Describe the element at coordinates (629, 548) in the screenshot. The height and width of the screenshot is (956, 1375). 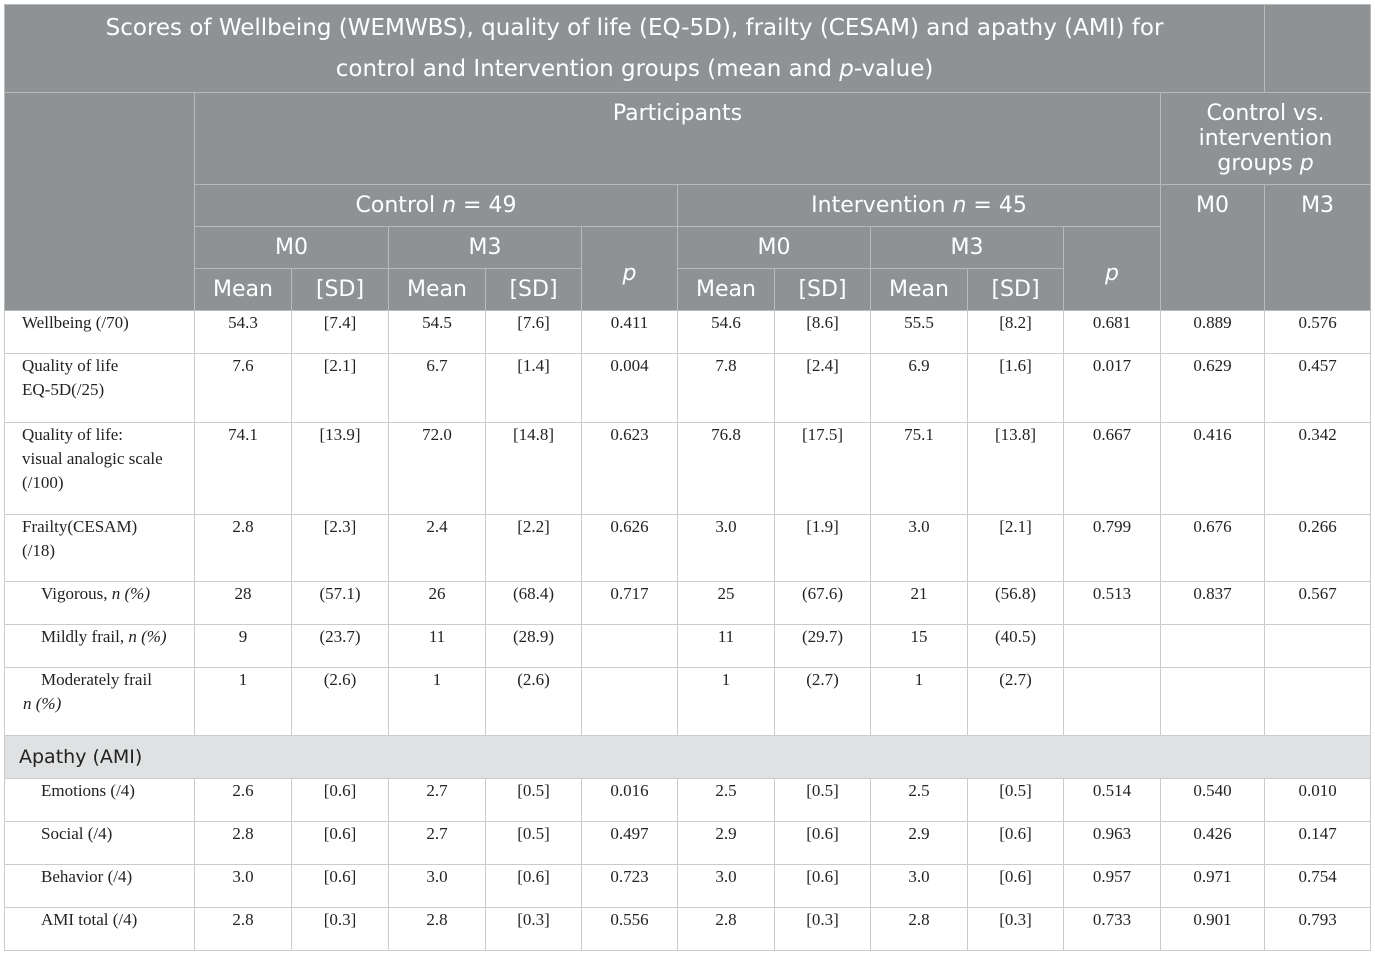
I see `cell: 0.626` at that location.